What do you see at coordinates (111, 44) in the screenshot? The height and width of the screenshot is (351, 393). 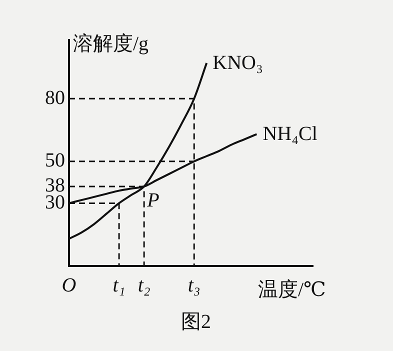 I see `y-axis-title: 溶解度/g` at bounding box center [111, 44].